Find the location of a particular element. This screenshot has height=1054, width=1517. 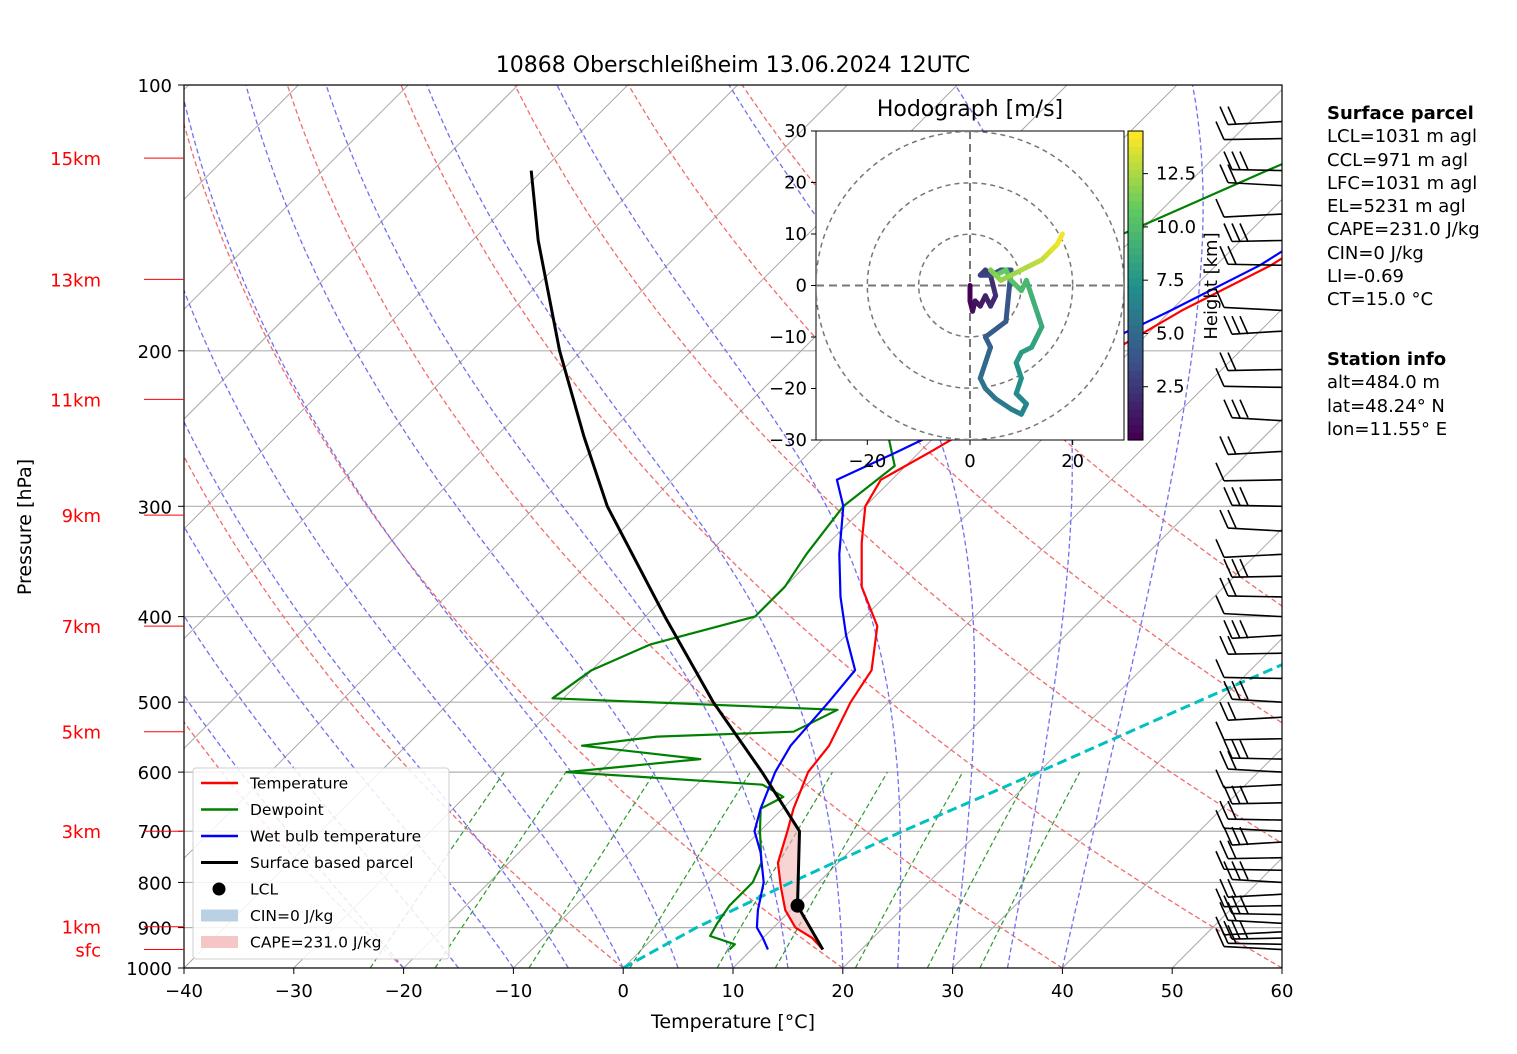

x-tick-label: 30 is located at coordinates (952, 991).